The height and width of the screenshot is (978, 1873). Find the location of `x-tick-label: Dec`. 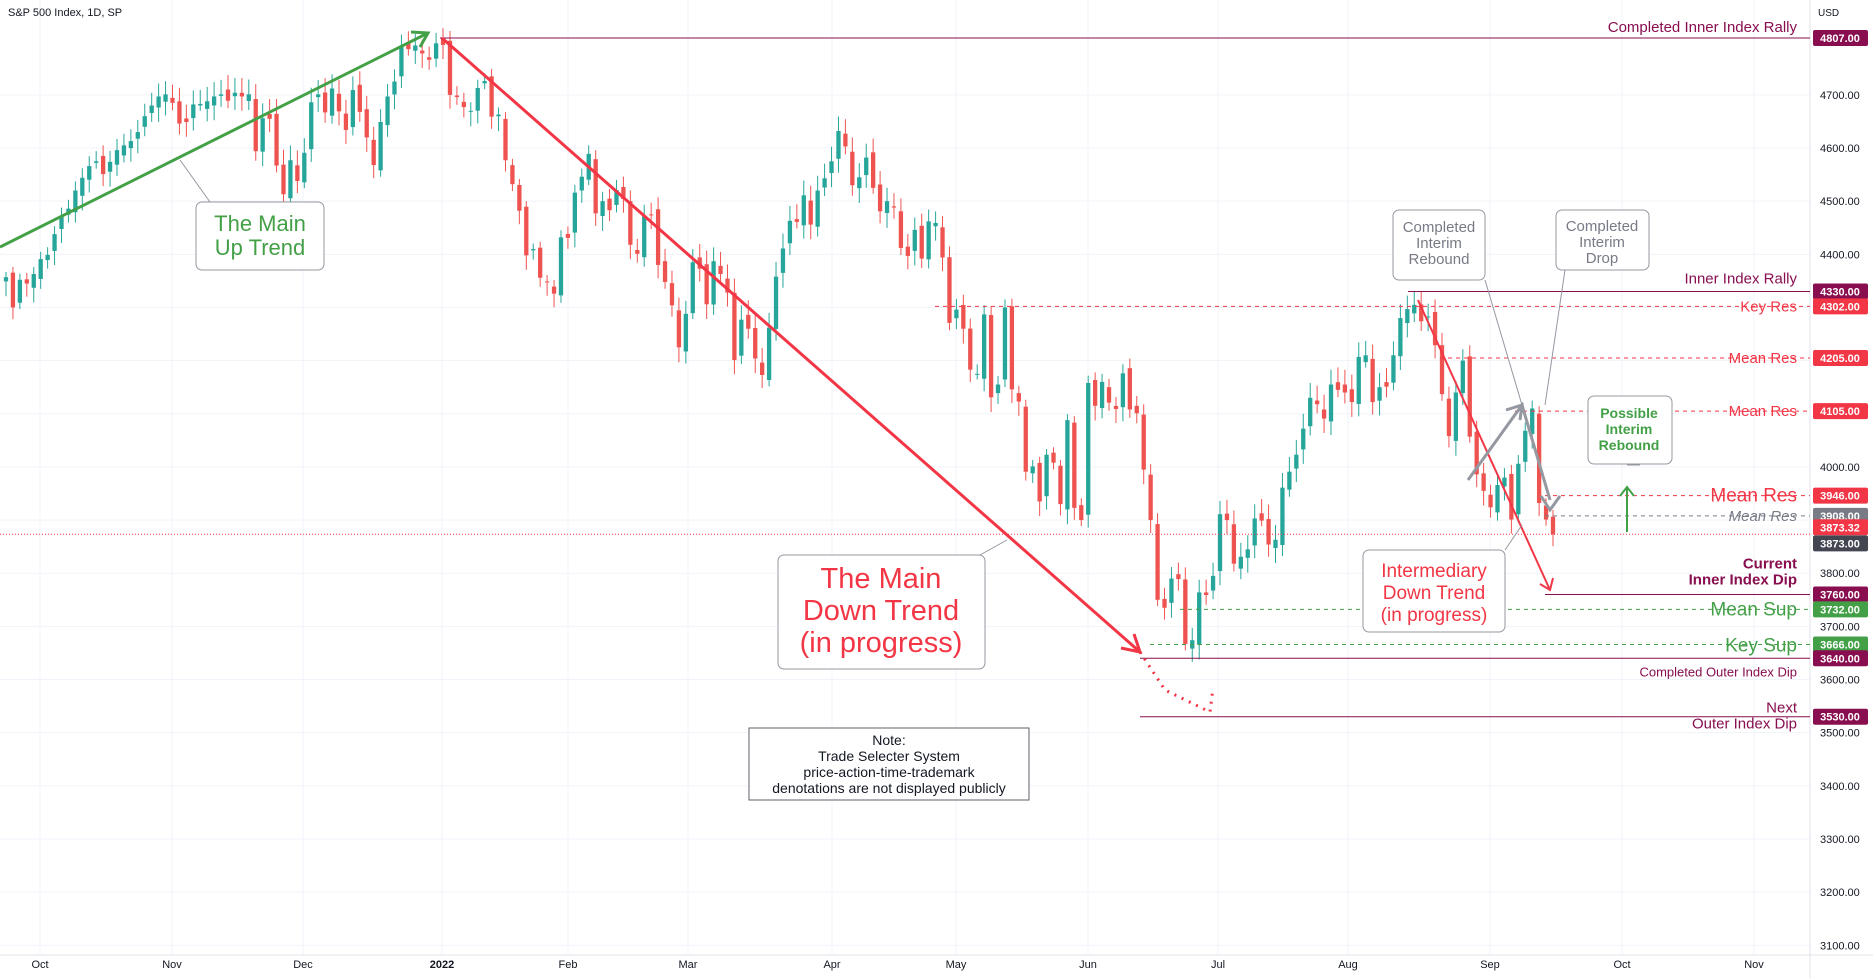

x-tick-label: Dec is located at coordinates (303, 965).